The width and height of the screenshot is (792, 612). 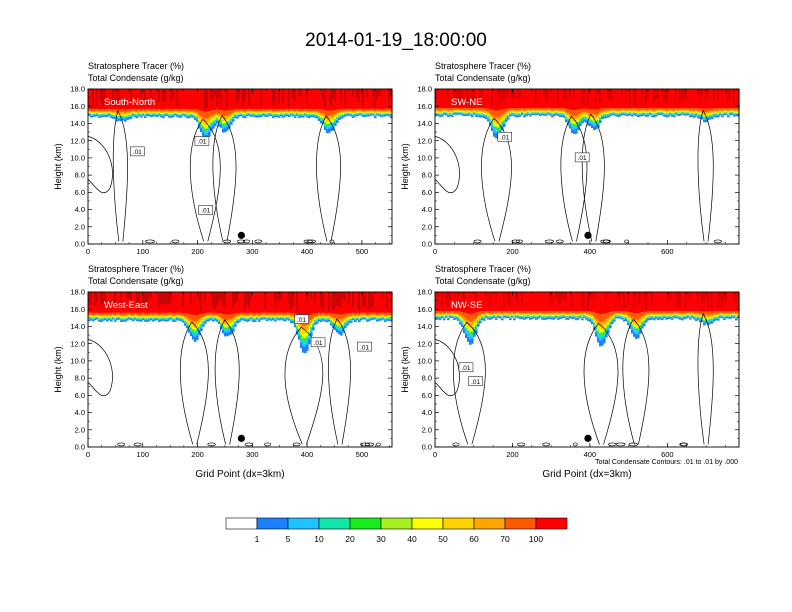 What do you see at coordinates (150, 241) in the screenshot?
I see `contour-blob` at bounding box center [150, 241].